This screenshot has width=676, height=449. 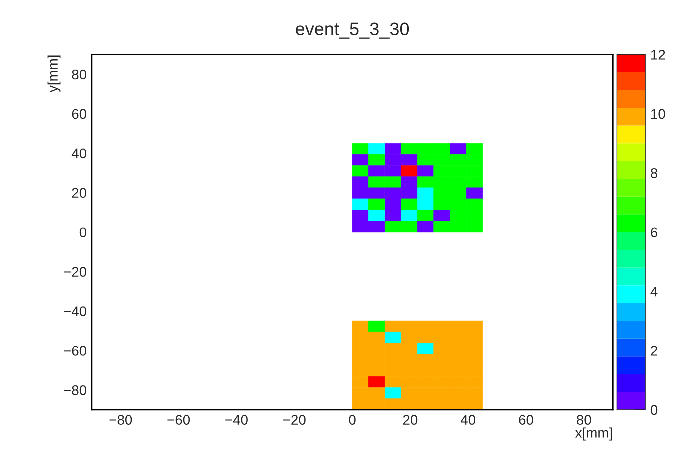 What do you see at coordinates (75, 272) in the screenshot?
I see `y-tick-label: −20` at bounding box center [75, 272].